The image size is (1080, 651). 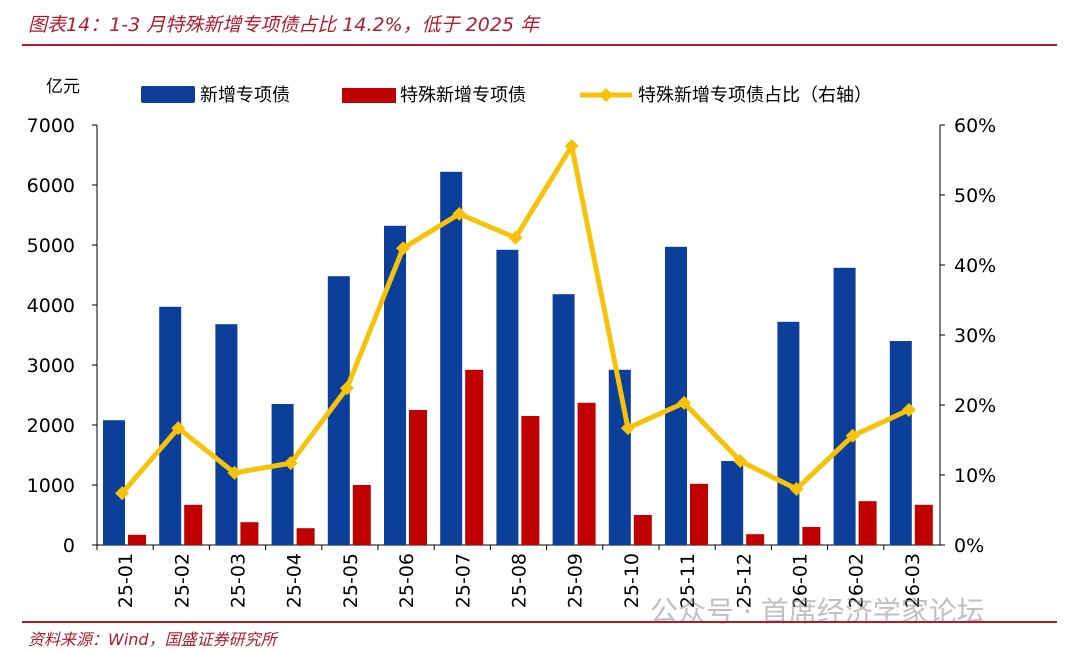 What do you see at coordinates (975, 476) in the screenshot?
I see `y2-tick-label: 10%` at bounding box center [975, 476].